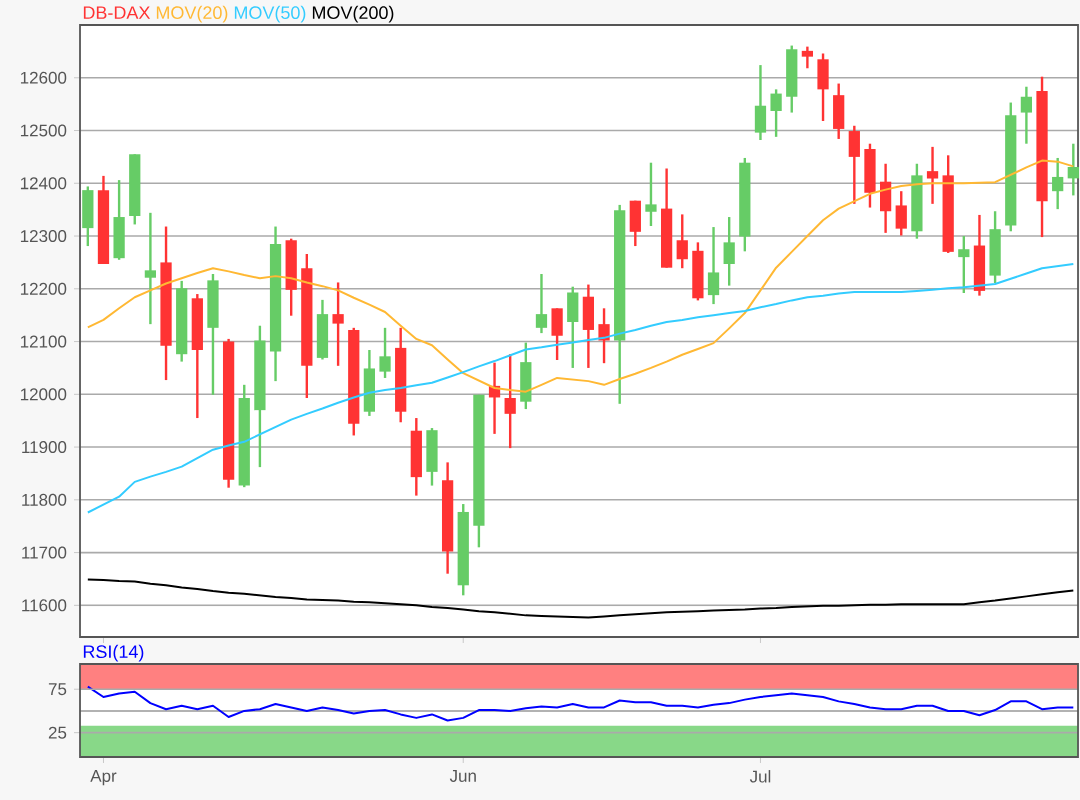 This screenshot has height=800, width=1080. I want to click on y-tick-label: 11800, so click(44, 499).